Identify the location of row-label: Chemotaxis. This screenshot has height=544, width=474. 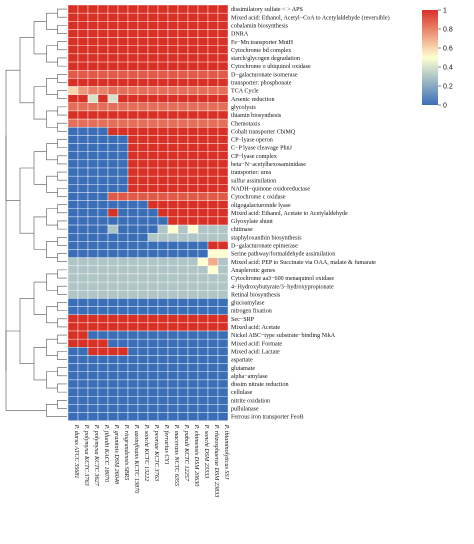
(246, 124).